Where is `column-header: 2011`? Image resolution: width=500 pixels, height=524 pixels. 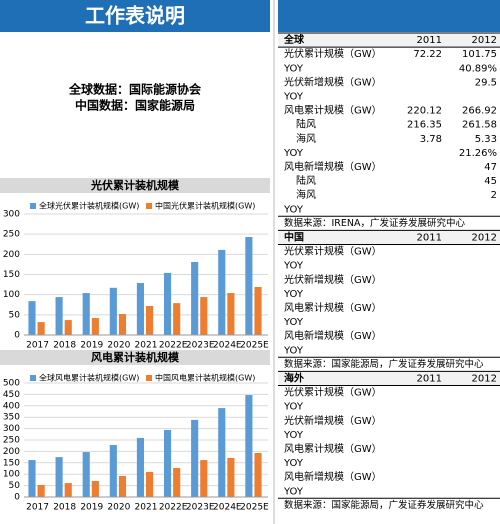 column-header: 2011 is located at coordinates (429, 237).